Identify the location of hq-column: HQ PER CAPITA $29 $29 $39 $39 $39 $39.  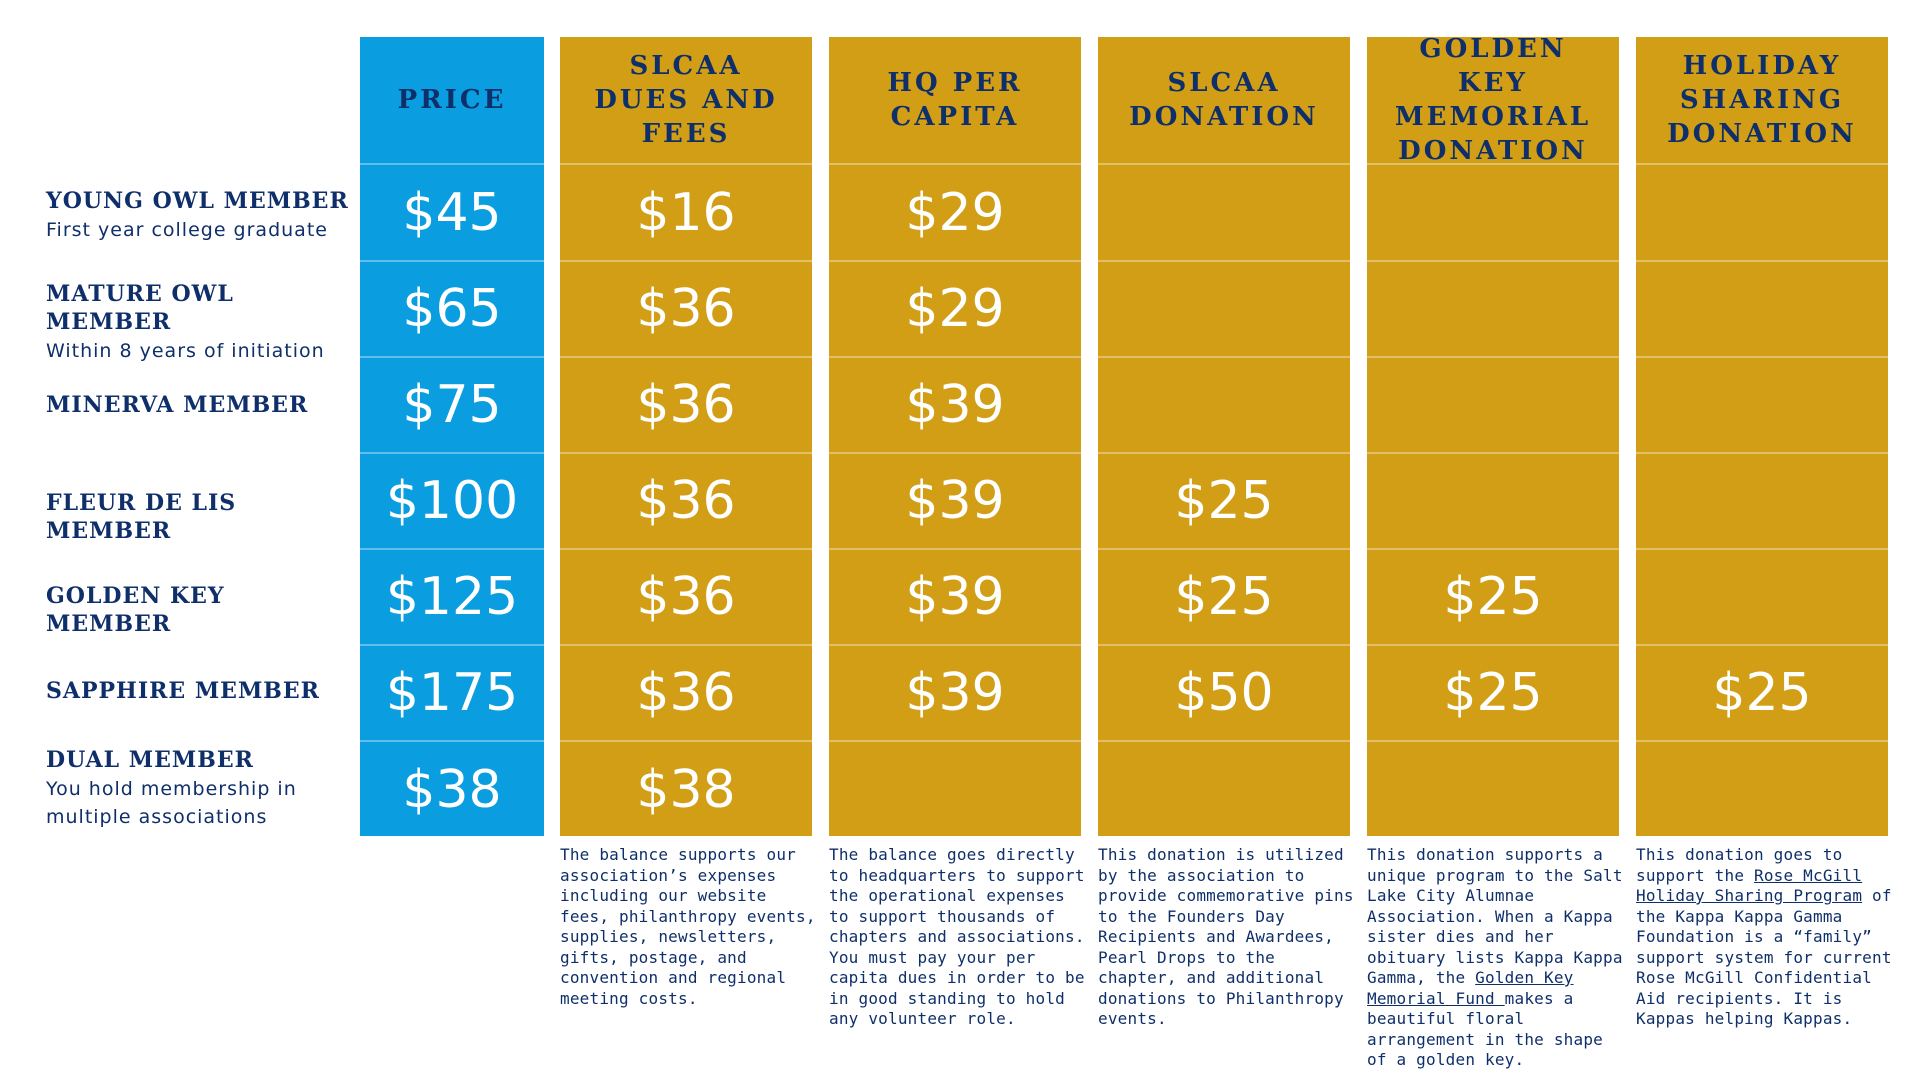
(955, 436).